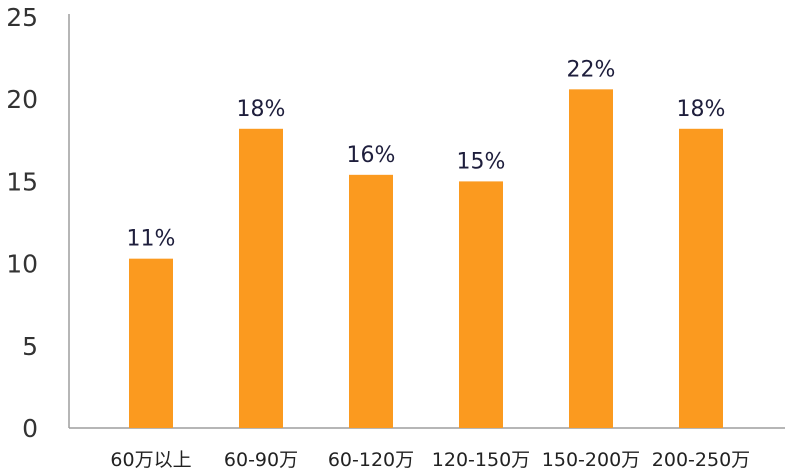 This screenshot has height=476, width=800. Describe the element at coordinates (261, 109) in the screenshot. I see `data-label-1: 18%` at that location.